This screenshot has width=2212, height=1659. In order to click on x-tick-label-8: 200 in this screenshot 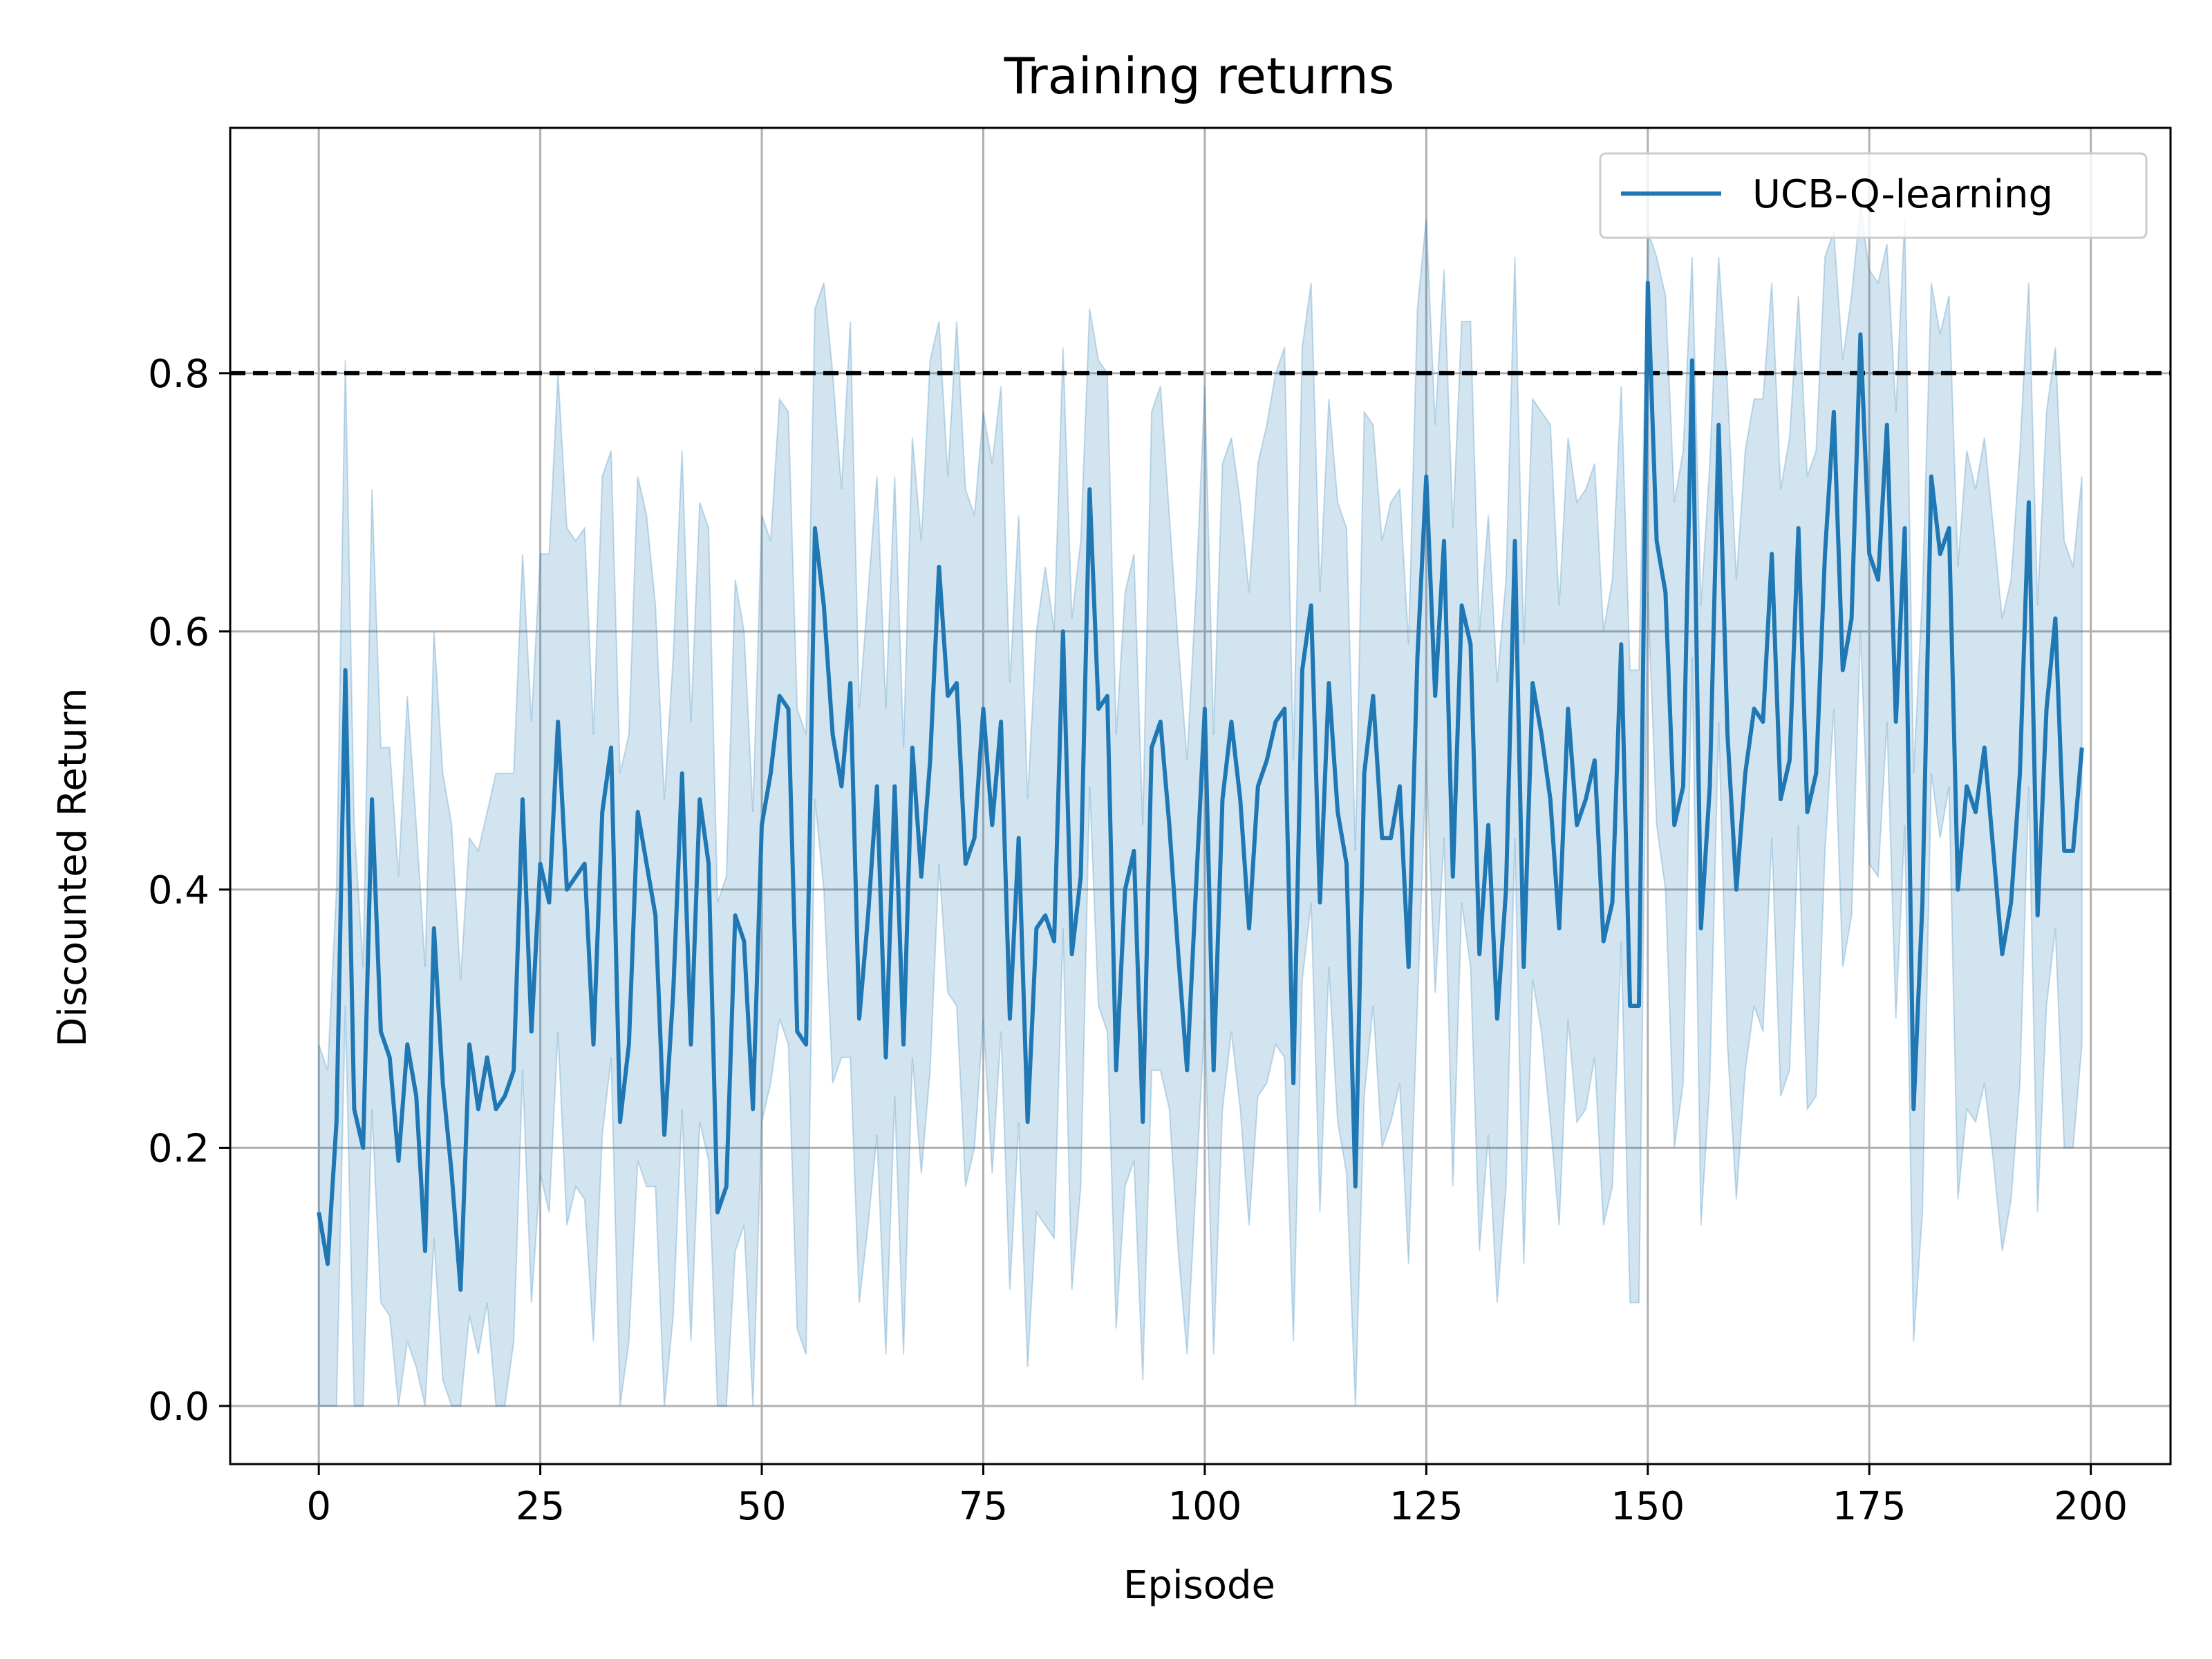, I will do `click(2091, 1507)`.